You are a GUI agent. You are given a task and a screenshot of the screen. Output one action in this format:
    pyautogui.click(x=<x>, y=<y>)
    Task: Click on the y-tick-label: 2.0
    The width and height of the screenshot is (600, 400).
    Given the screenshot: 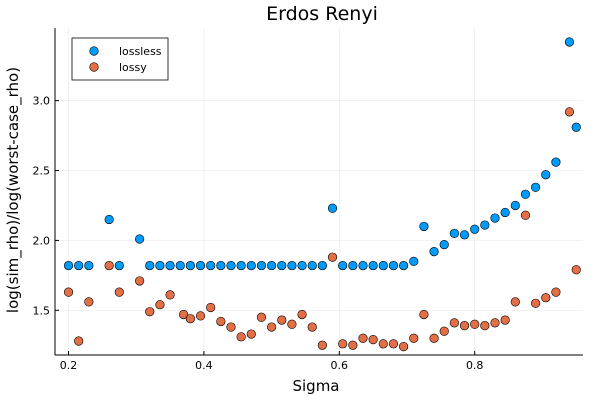 What is the action you would take?
    pyautogui.click(x=42, y=240)
    